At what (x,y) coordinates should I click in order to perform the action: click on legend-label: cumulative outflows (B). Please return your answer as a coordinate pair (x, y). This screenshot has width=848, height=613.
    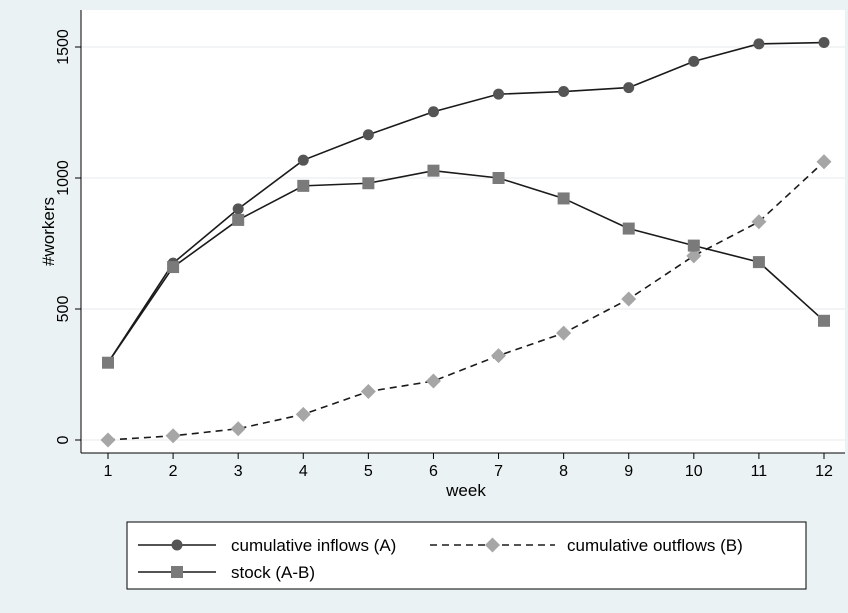
    Looking at the image, I should click on (655, 545).